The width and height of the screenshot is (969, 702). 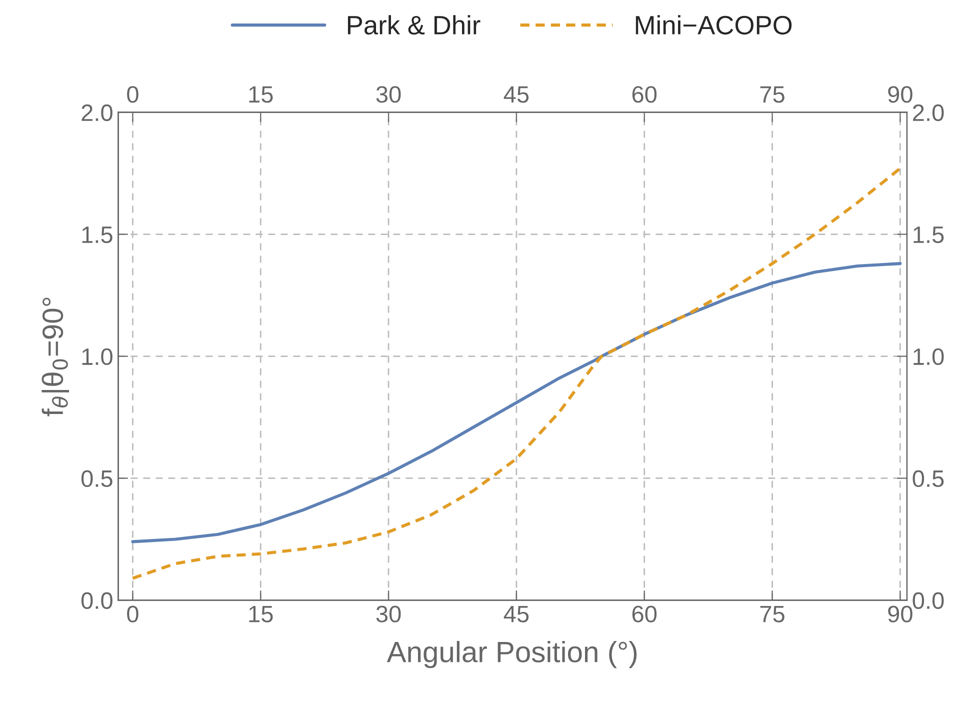 I want to click on y-axis-title: f$_{θ}$|θ$_{0}$=90°, so click(x=56, y=357).